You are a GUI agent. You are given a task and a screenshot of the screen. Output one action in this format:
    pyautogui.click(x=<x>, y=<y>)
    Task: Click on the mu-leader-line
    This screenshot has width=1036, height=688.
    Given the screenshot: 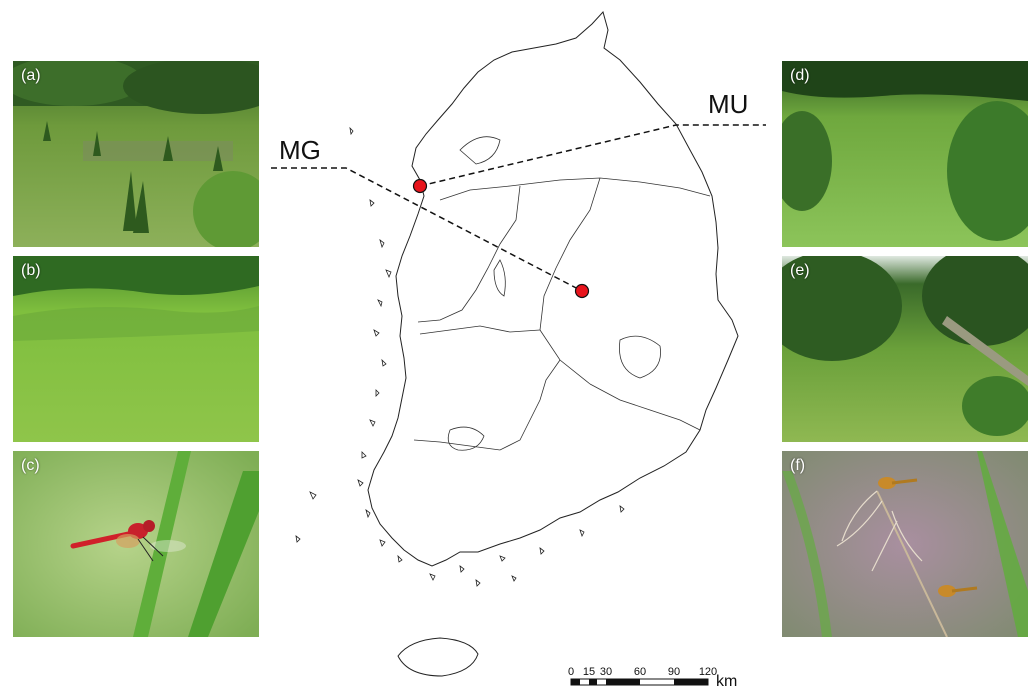 What is the action you would take?
    pyautogui.click(x=592, y=155)
    